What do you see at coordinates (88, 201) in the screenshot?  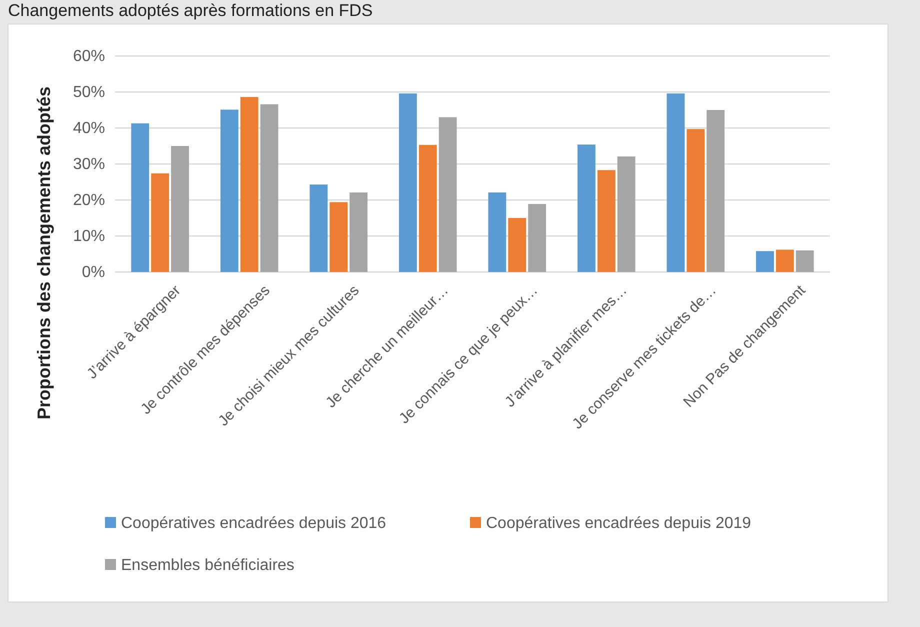 I see `y-tick-label: 20%` at bounding box center [88, 201].